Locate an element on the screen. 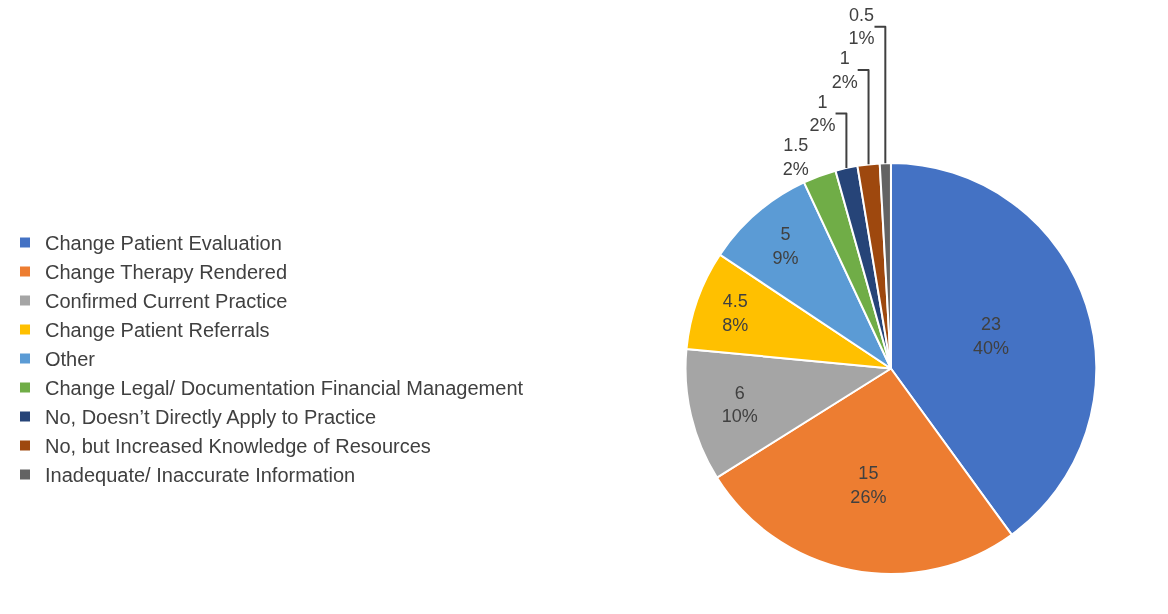 The height and width of the screenshot is (614, 1168). data-label: 4.5 8% is located at coordinates (735, 313).